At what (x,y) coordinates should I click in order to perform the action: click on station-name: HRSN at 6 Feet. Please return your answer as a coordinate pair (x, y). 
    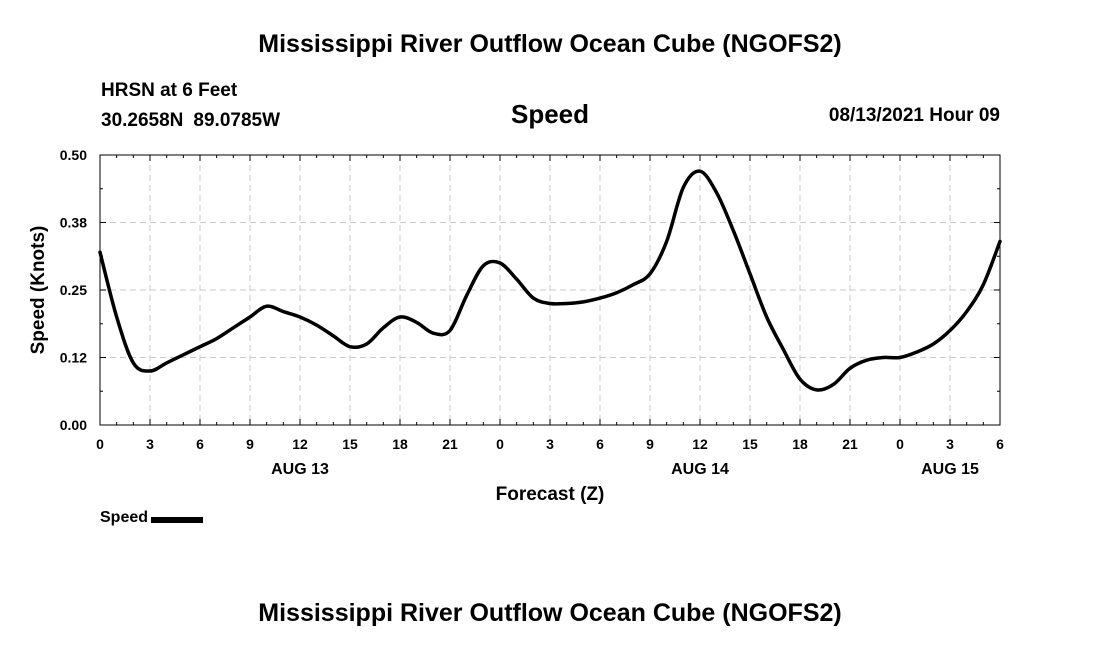
    Looking at the image, I should click on (169, 90).